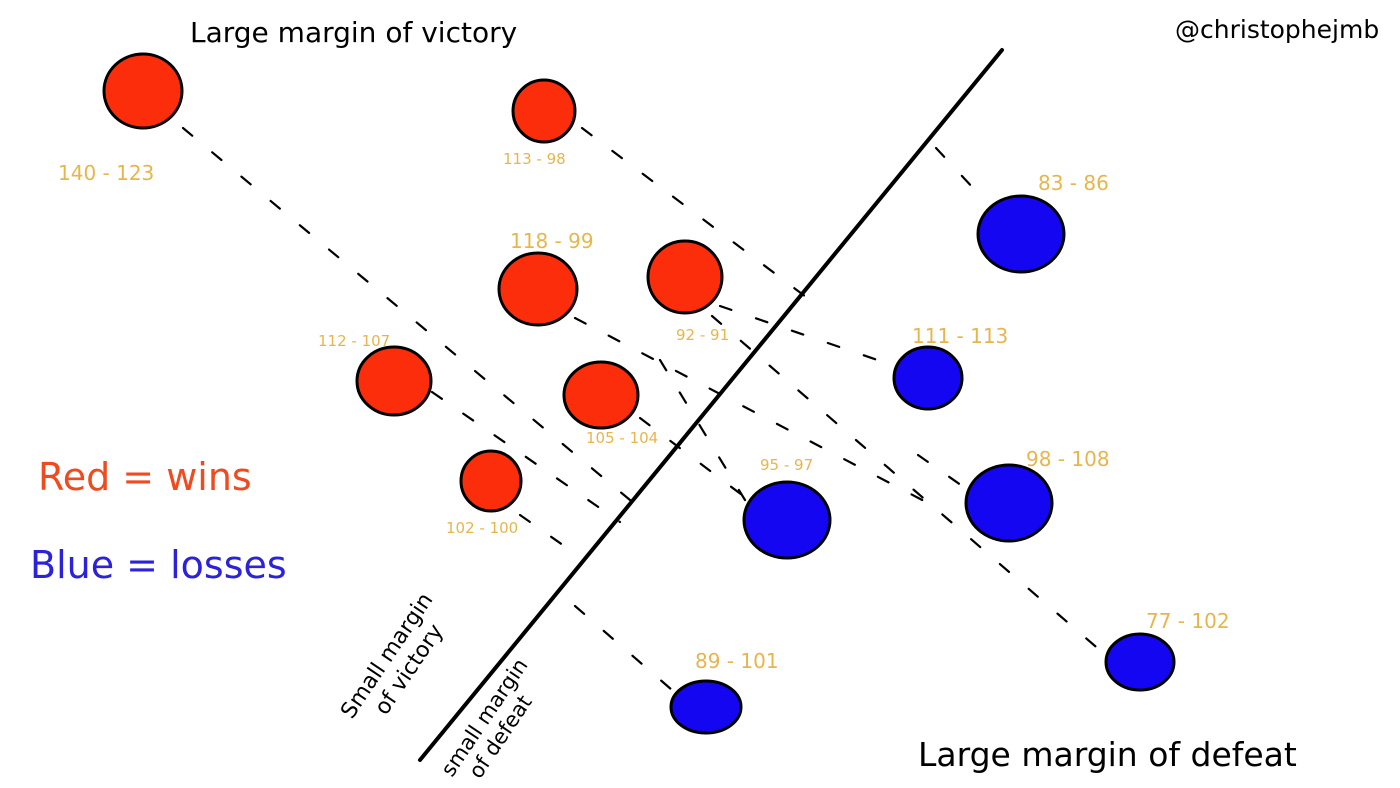 Image resolution: width=1400 pixels, height=788 pixels. I want to click on score-label-g8: 83 - 86, so click(1073, 183).